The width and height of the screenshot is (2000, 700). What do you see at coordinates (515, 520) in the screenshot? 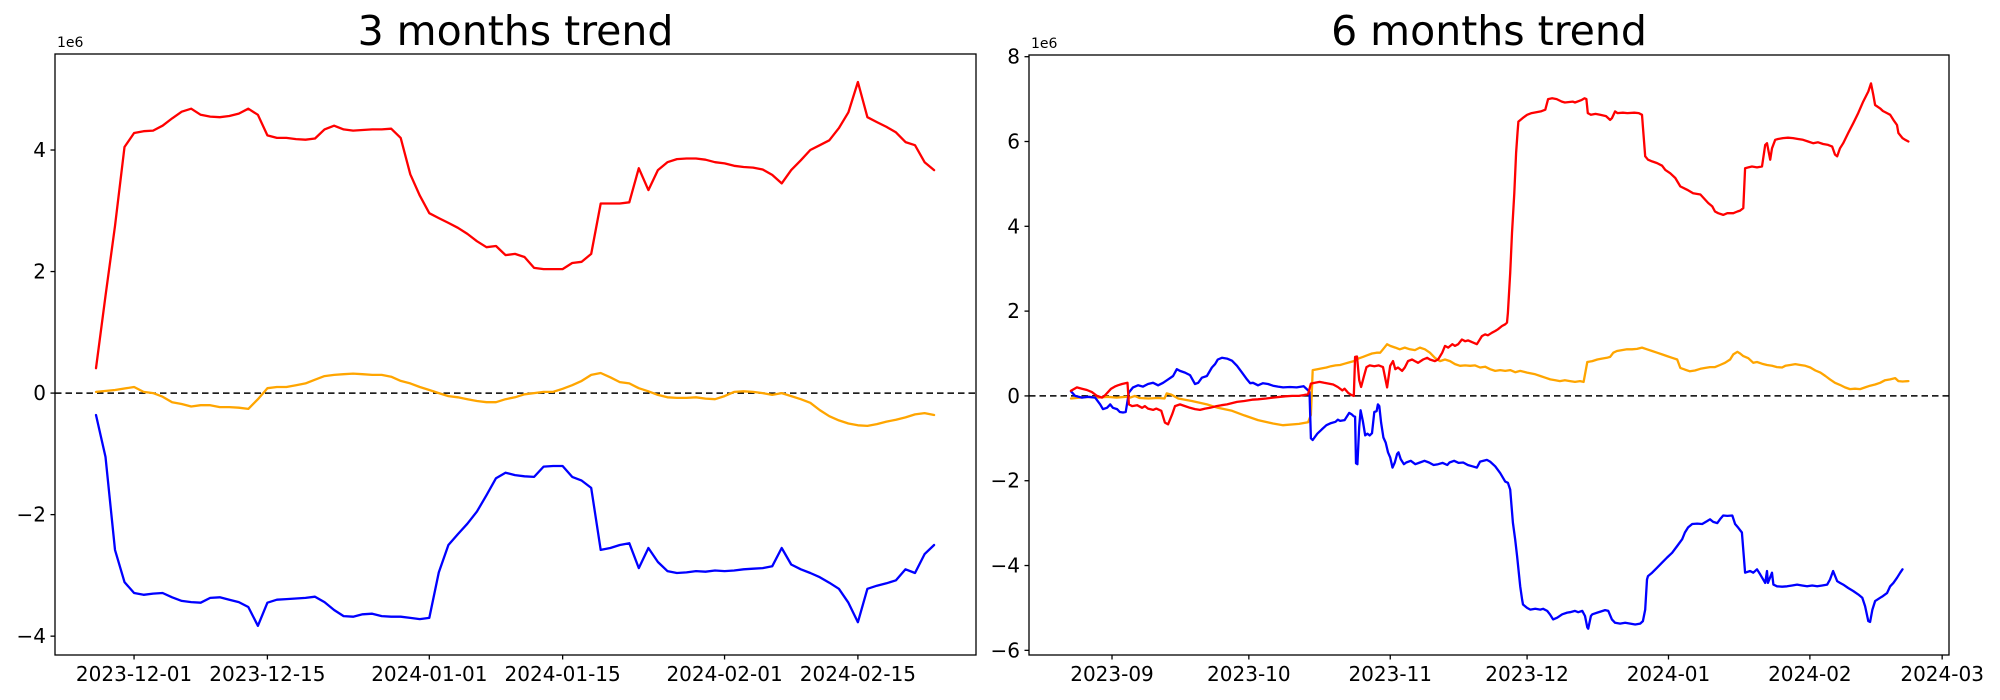
I see `series-blue-line` at bounding box center [515, 520].